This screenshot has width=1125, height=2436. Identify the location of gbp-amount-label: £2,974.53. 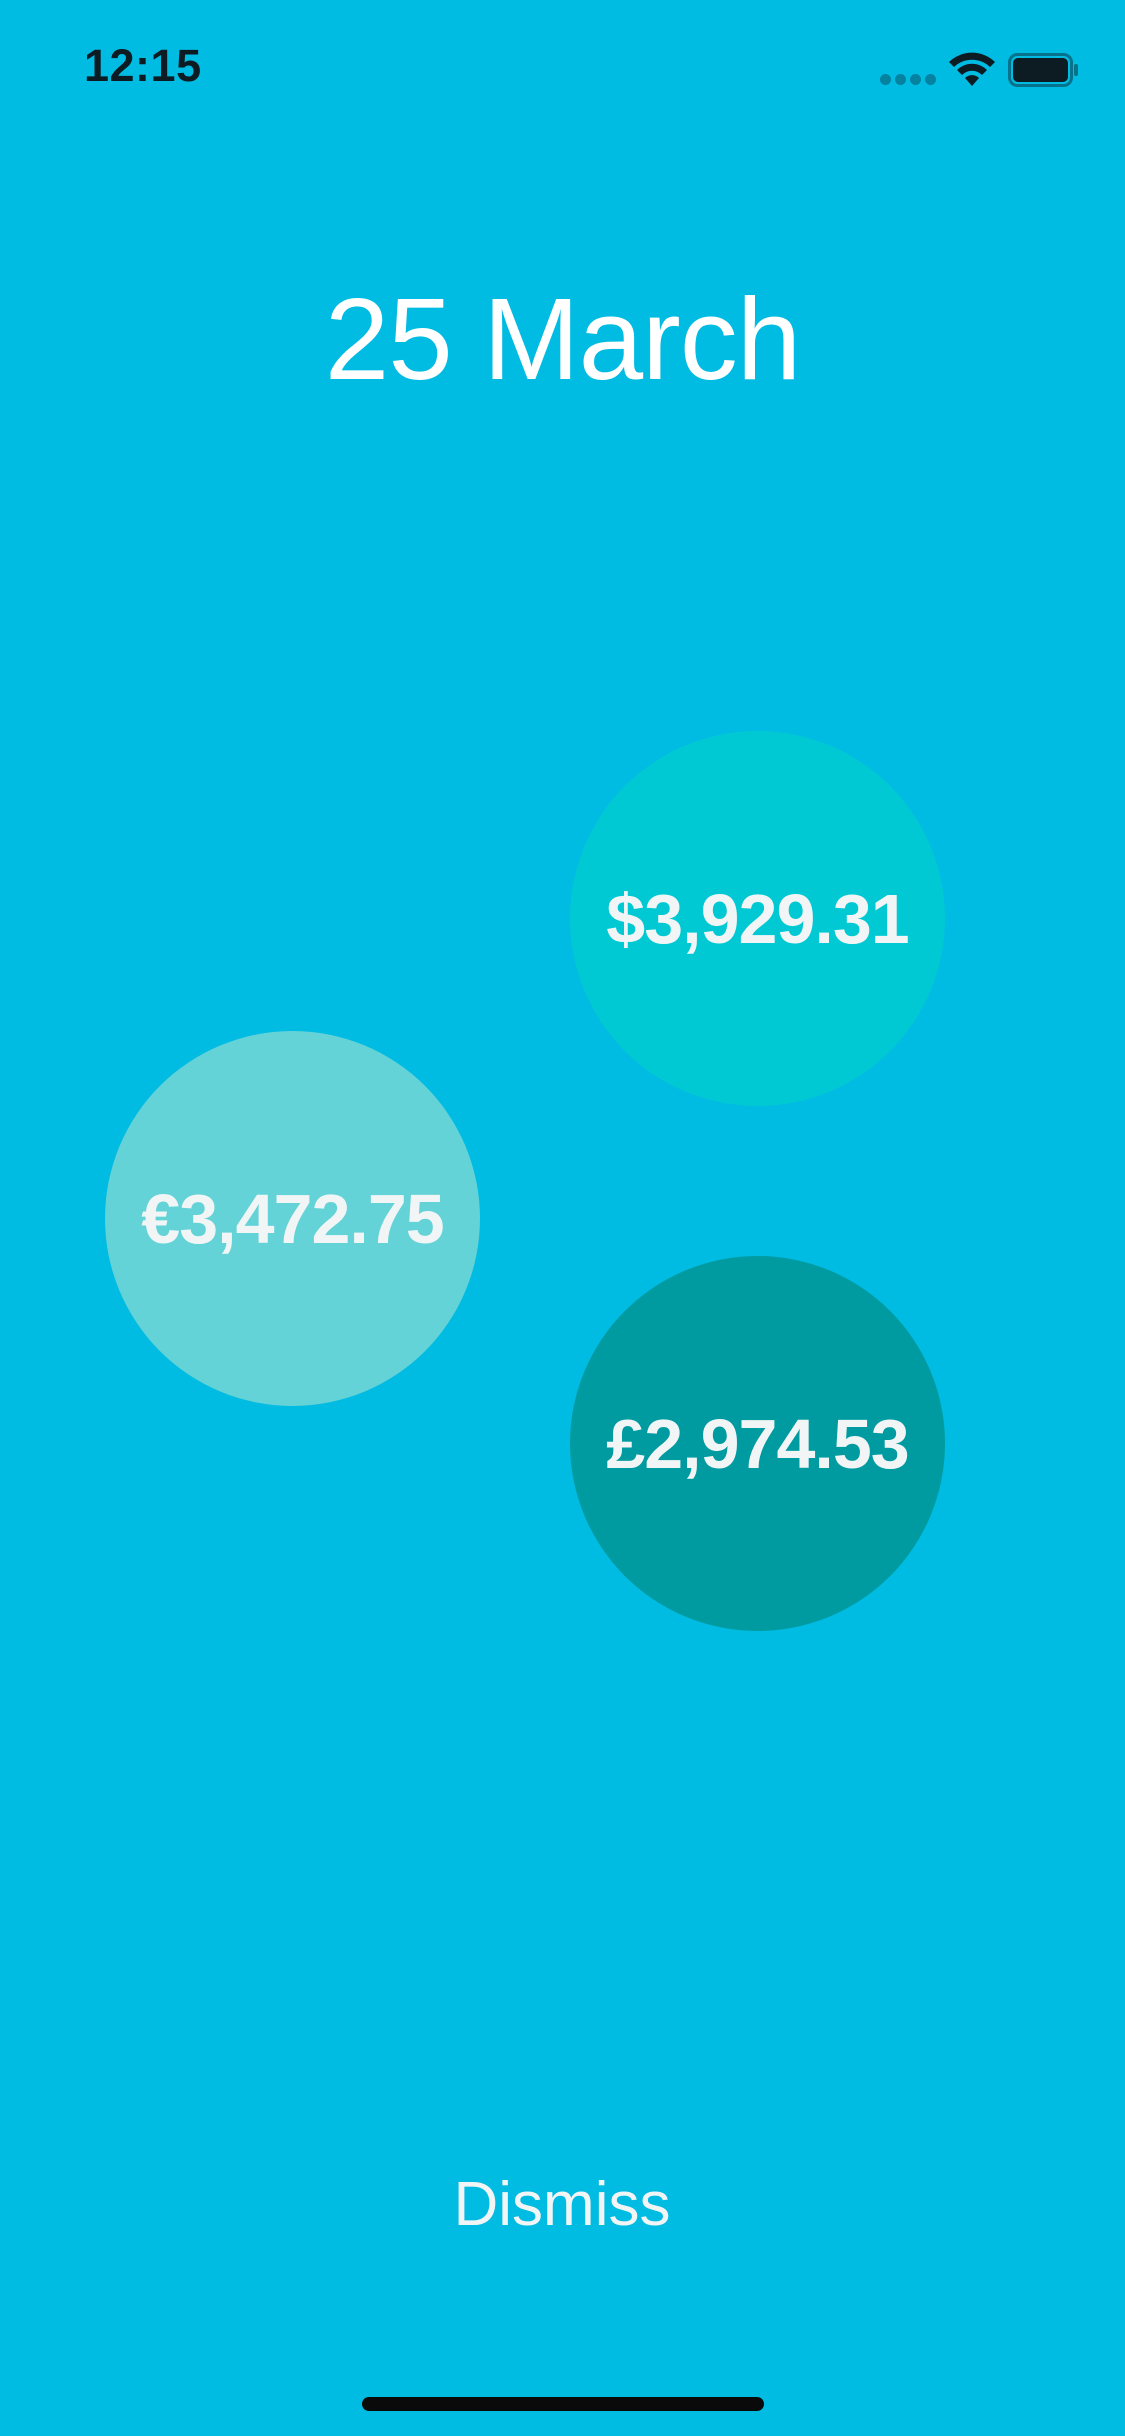
(757, 1443).